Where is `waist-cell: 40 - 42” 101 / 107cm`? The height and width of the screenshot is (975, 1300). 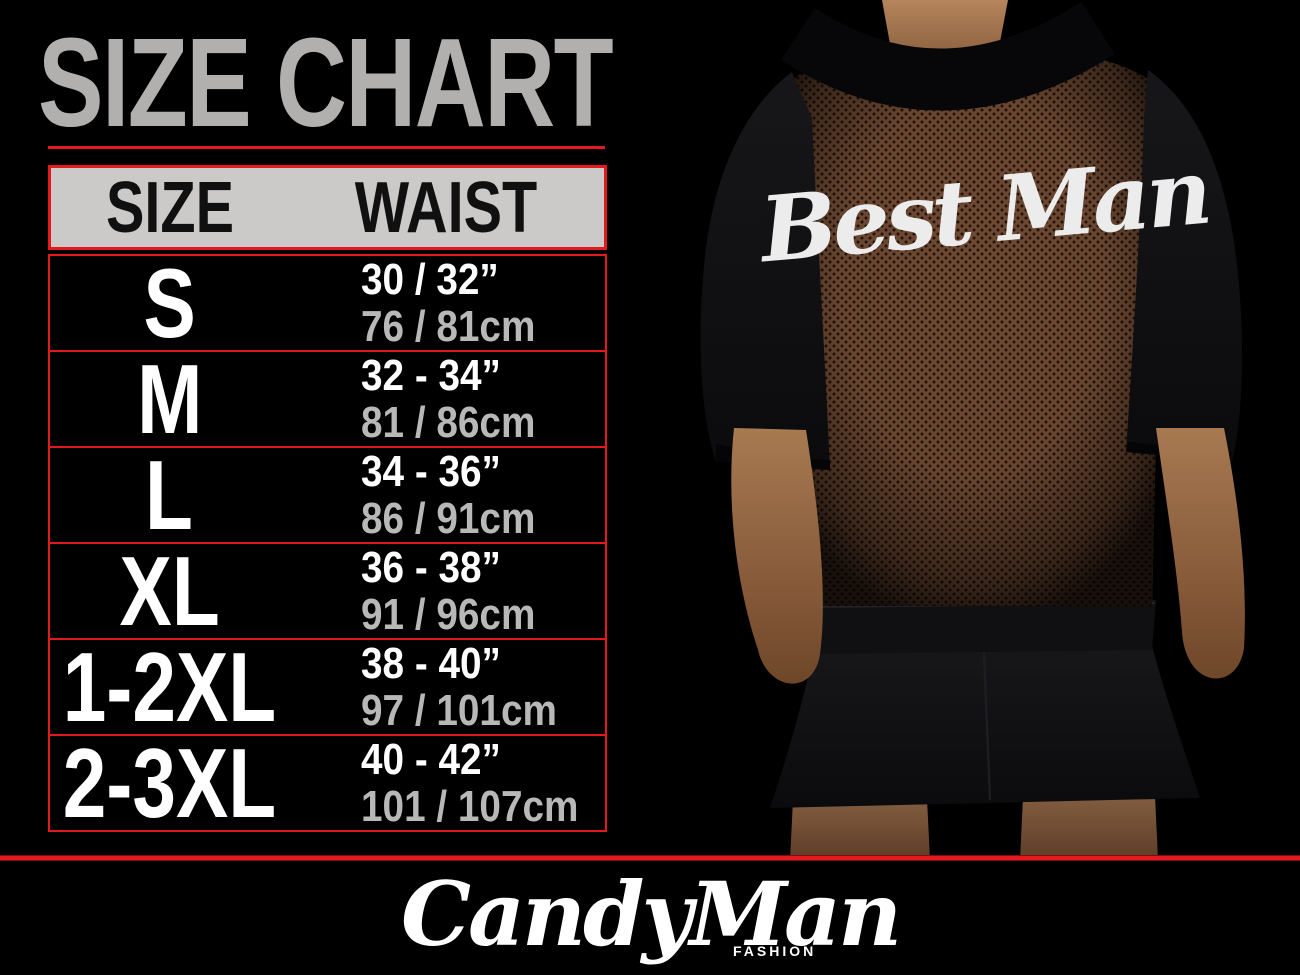 waist-cell: 40 - 42” 101 / 107cm is located at coordinates (447, 783).